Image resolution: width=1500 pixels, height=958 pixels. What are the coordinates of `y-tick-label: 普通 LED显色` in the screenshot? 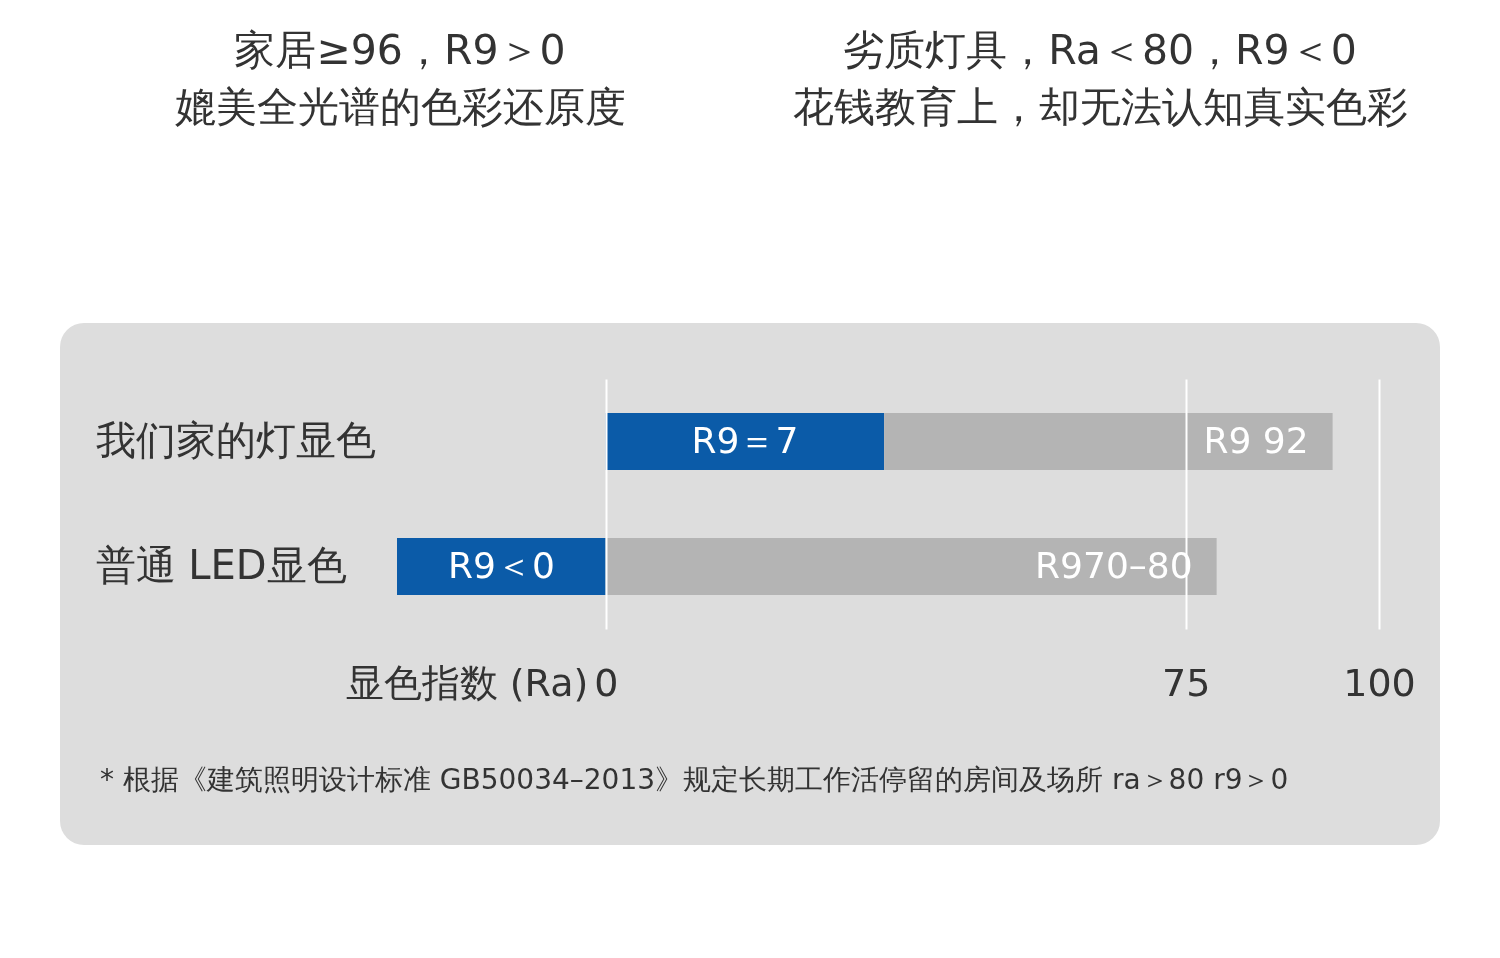 It's located at (221, 564).